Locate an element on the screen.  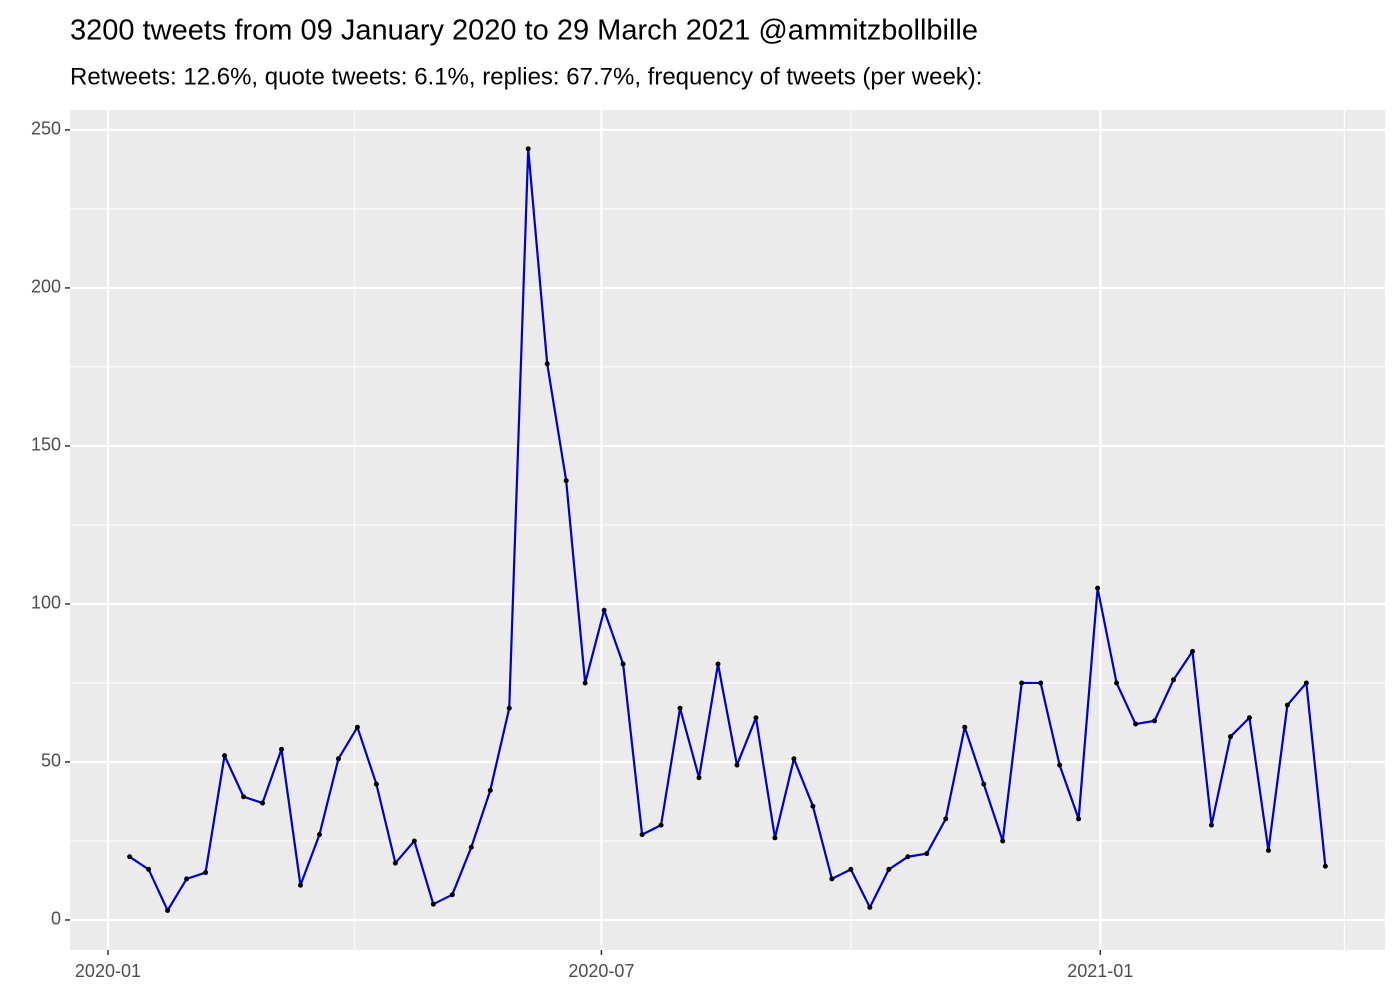
x-tick-label: 2020-07 is located at coordinates (601, 971).